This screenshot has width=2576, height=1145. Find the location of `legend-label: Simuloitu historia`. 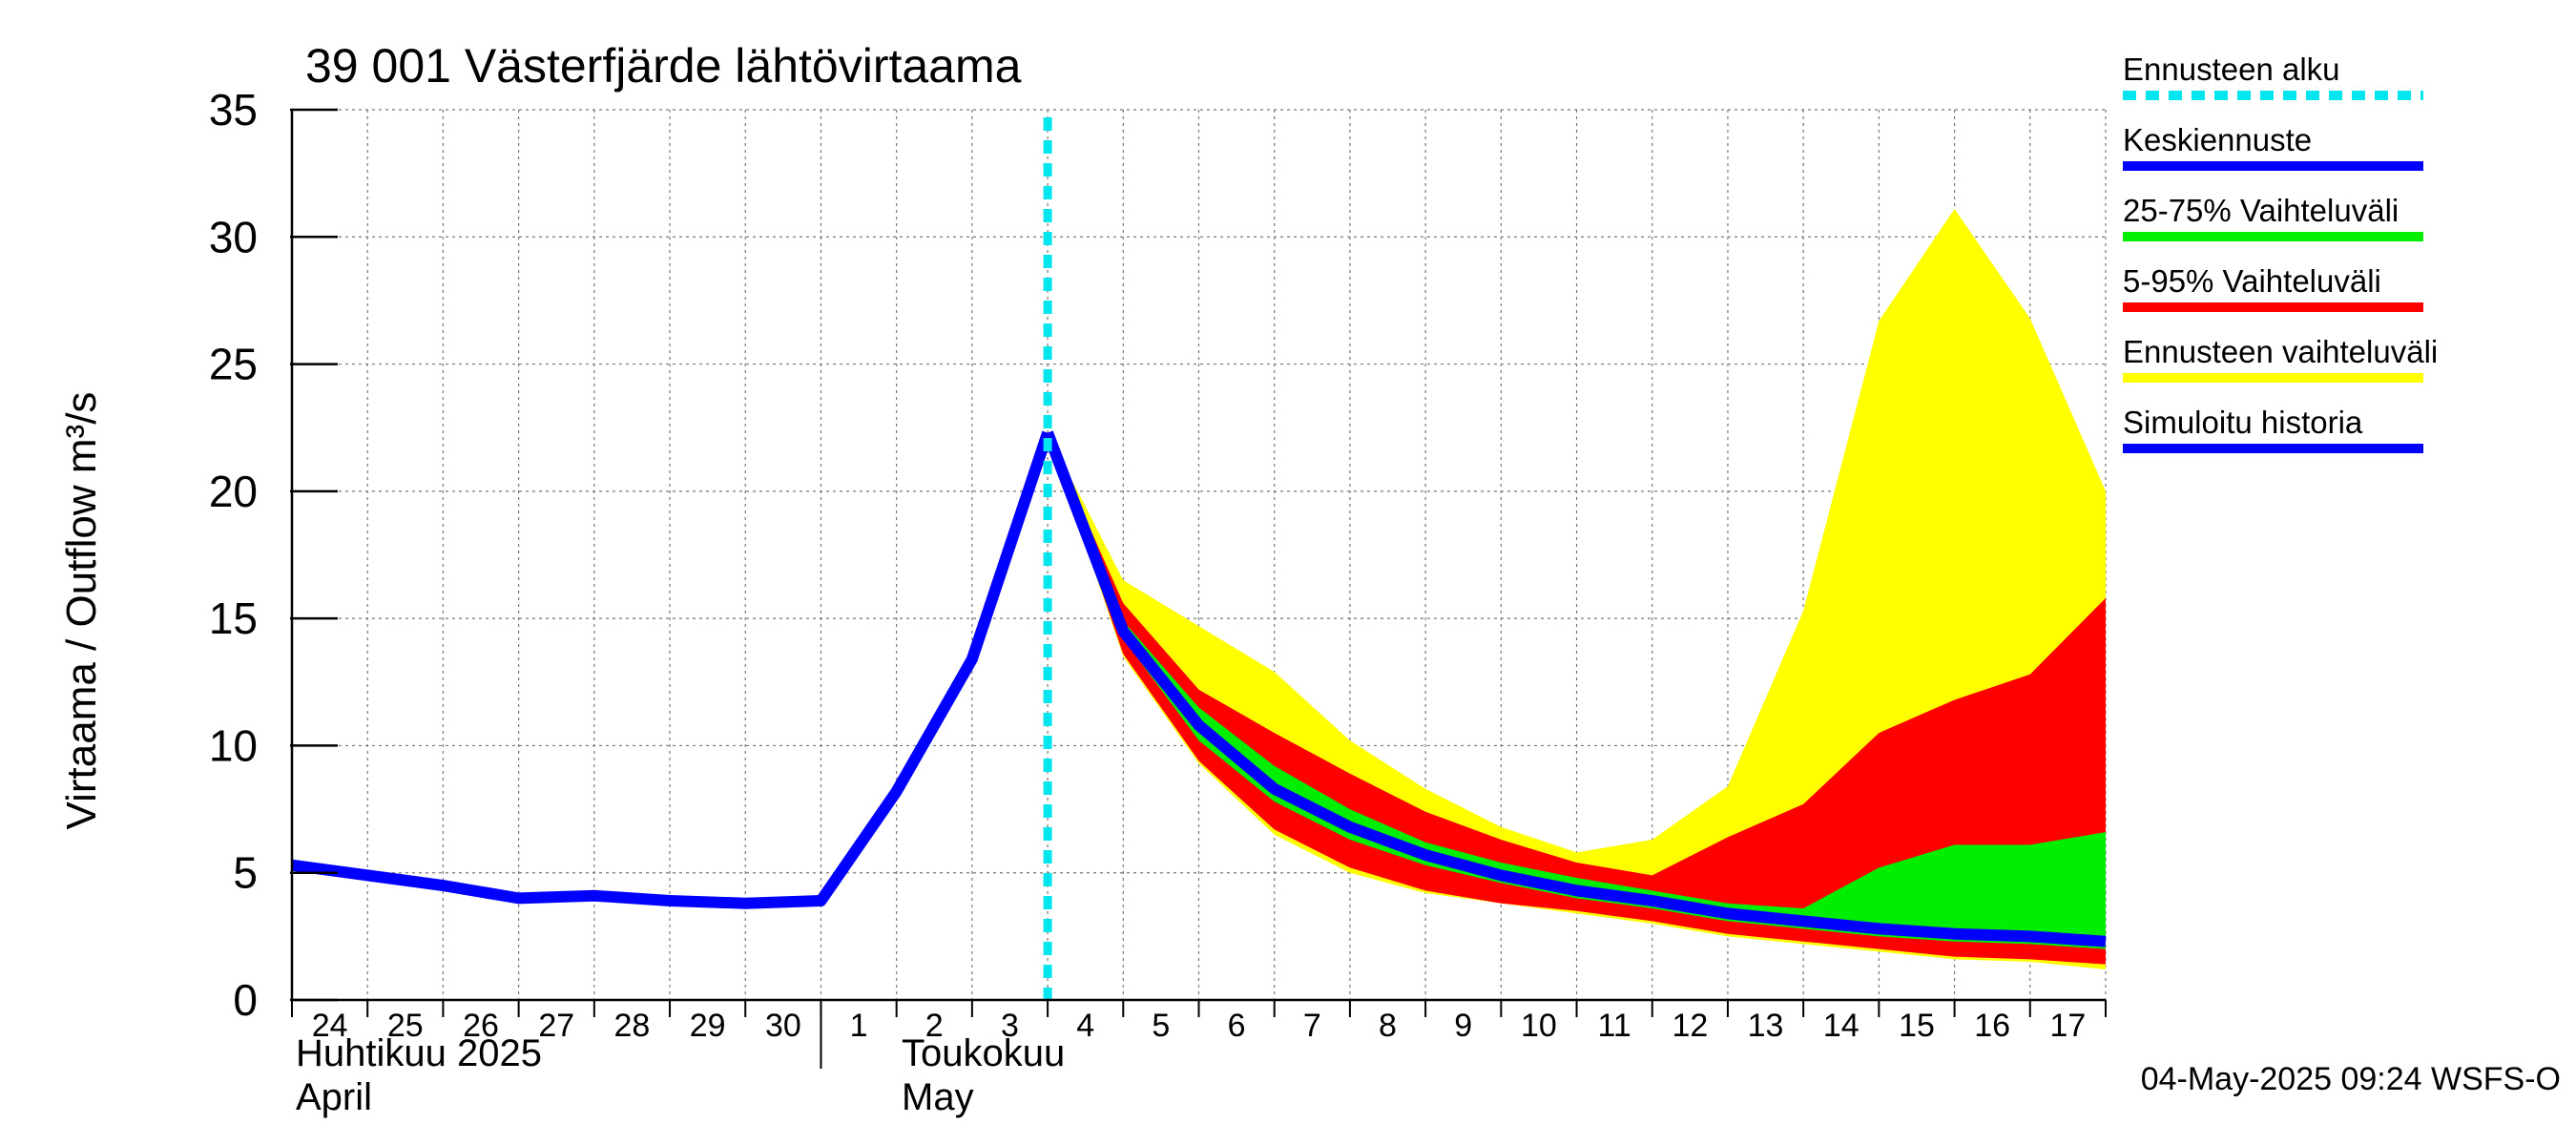

legend-label: Simuloitu historia is located at coordinates (2243, 422).